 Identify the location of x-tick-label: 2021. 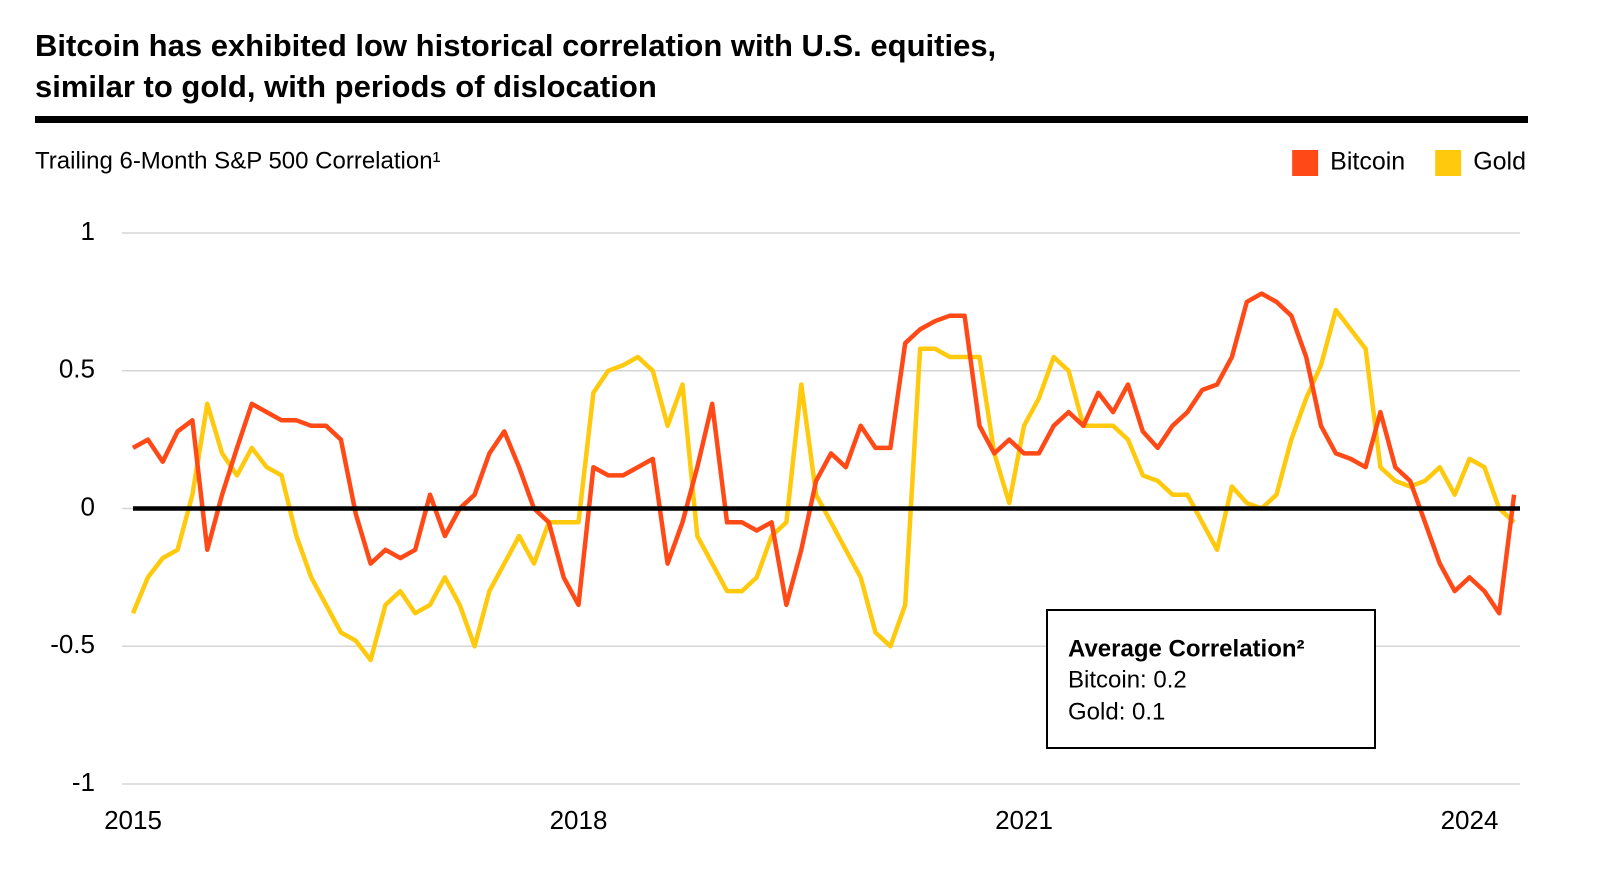
(1024, 820).